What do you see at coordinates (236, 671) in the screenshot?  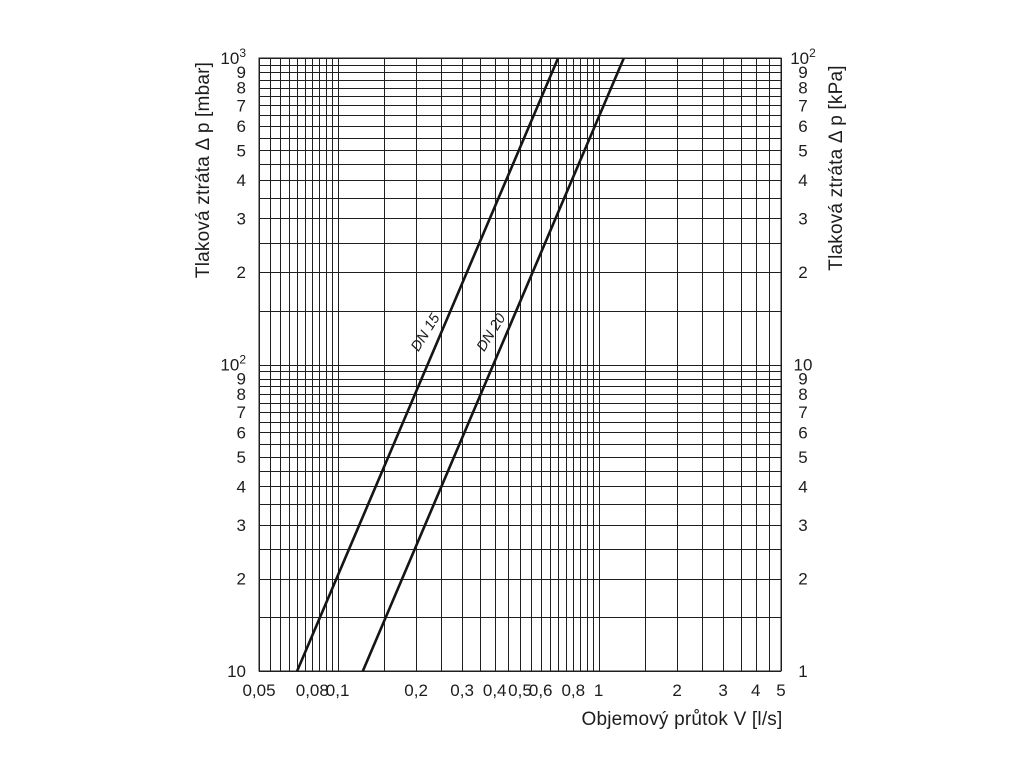 I see `y-left-tick-label: 10` at bounding box center [236, 671].